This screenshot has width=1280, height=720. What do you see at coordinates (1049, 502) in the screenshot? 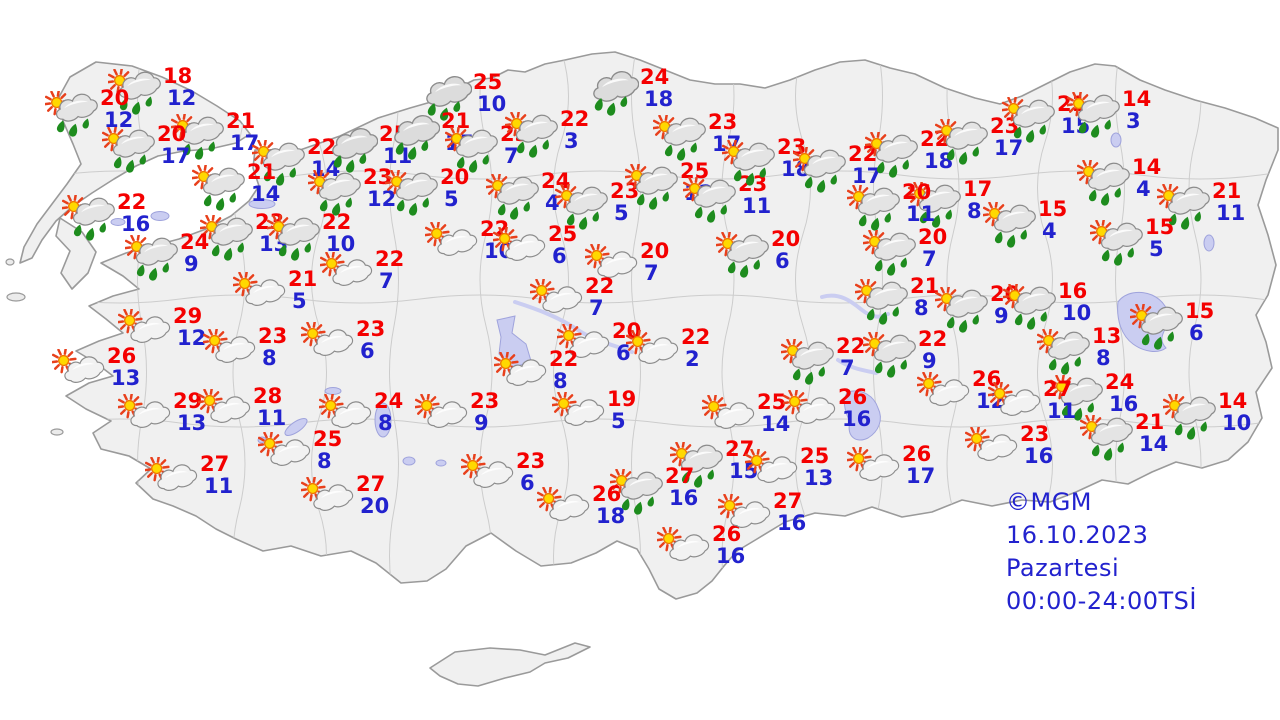
I see `attribution-text: ©MGM` at bounding box center [1049, 502].